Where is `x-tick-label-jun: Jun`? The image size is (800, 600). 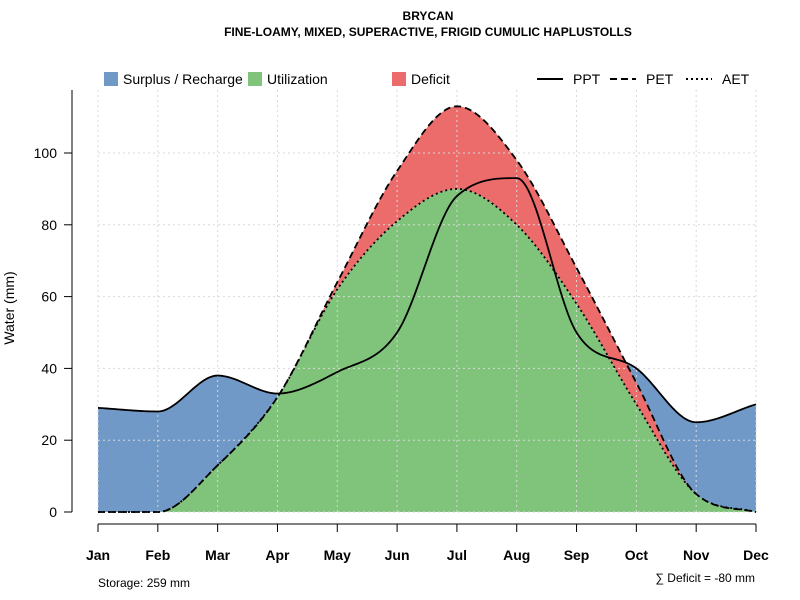
x-tick-label-jun: Jun is located at coordinates (397, 555).